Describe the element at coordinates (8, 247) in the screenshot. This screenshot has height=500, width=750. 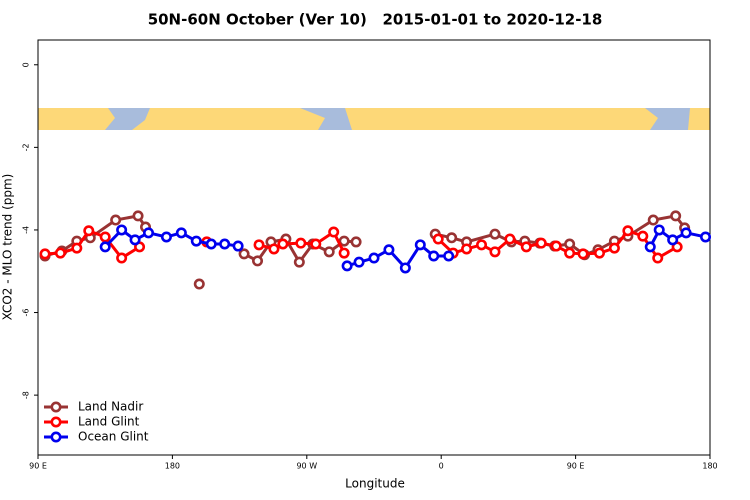
I see `y-axis-label: XCO2 - MLO trend (ppm)` at that location.